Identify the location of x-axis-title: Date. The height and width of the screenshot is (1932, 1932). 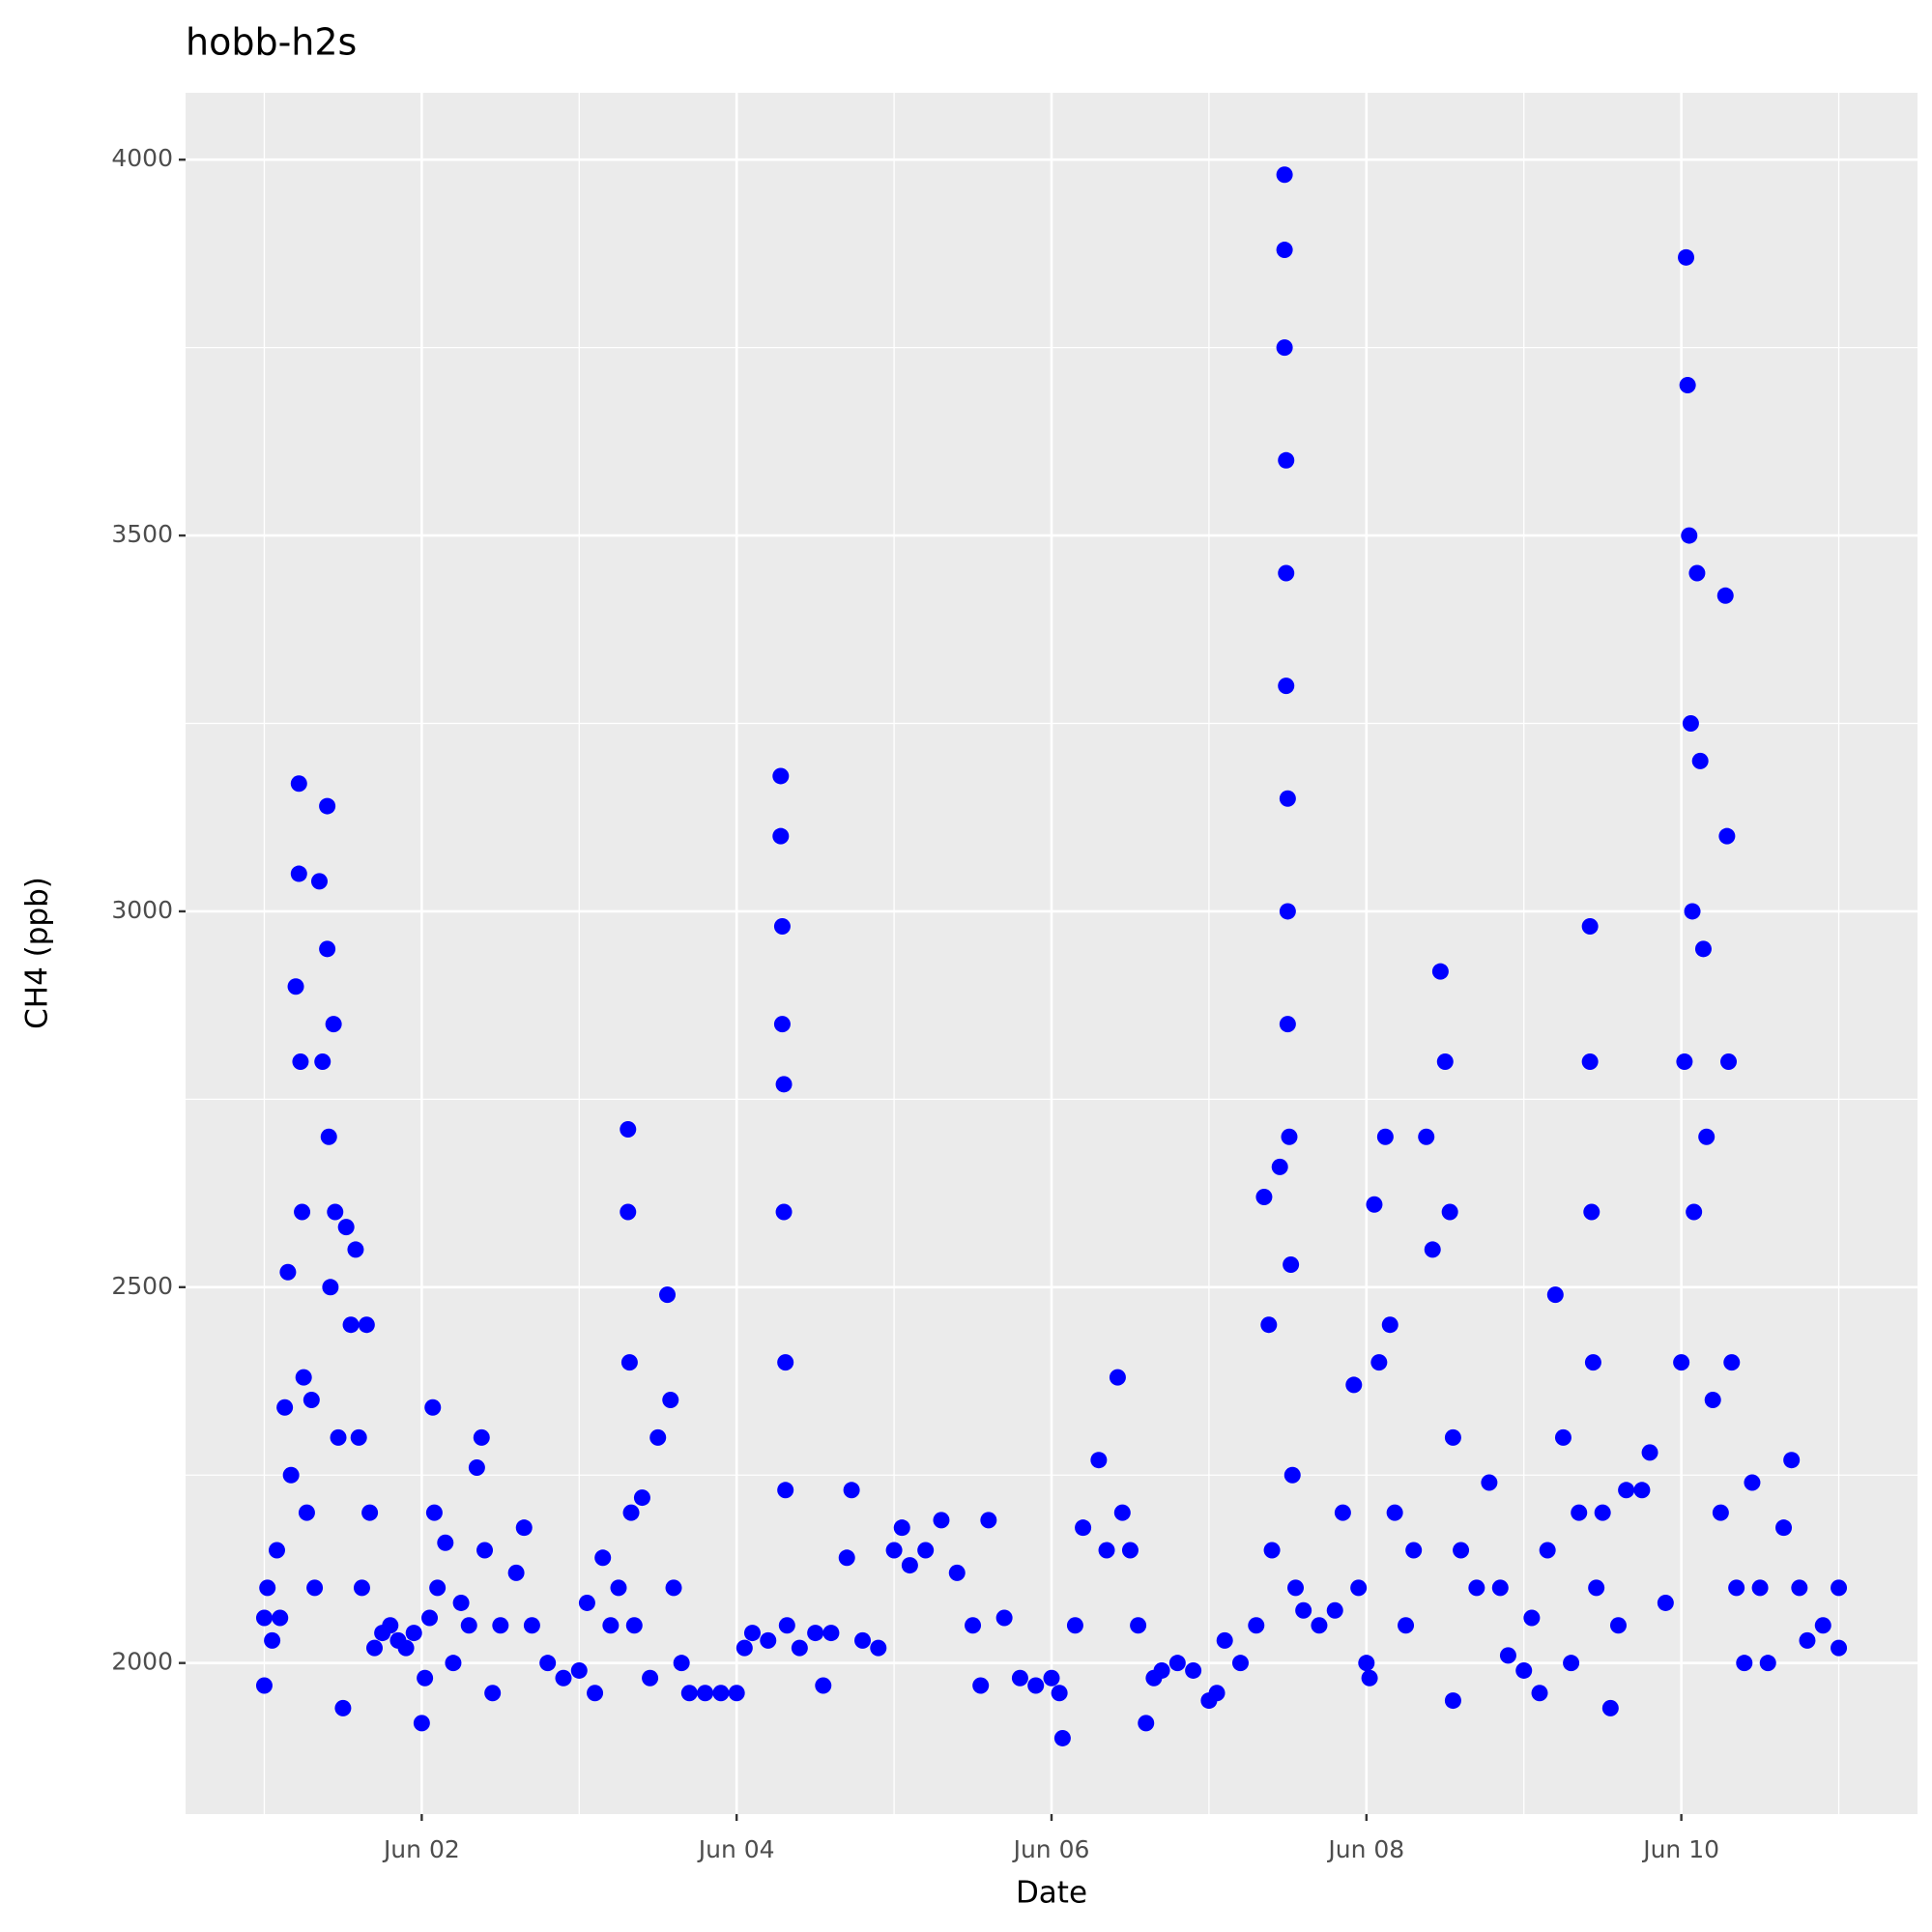
(1051, 1893).